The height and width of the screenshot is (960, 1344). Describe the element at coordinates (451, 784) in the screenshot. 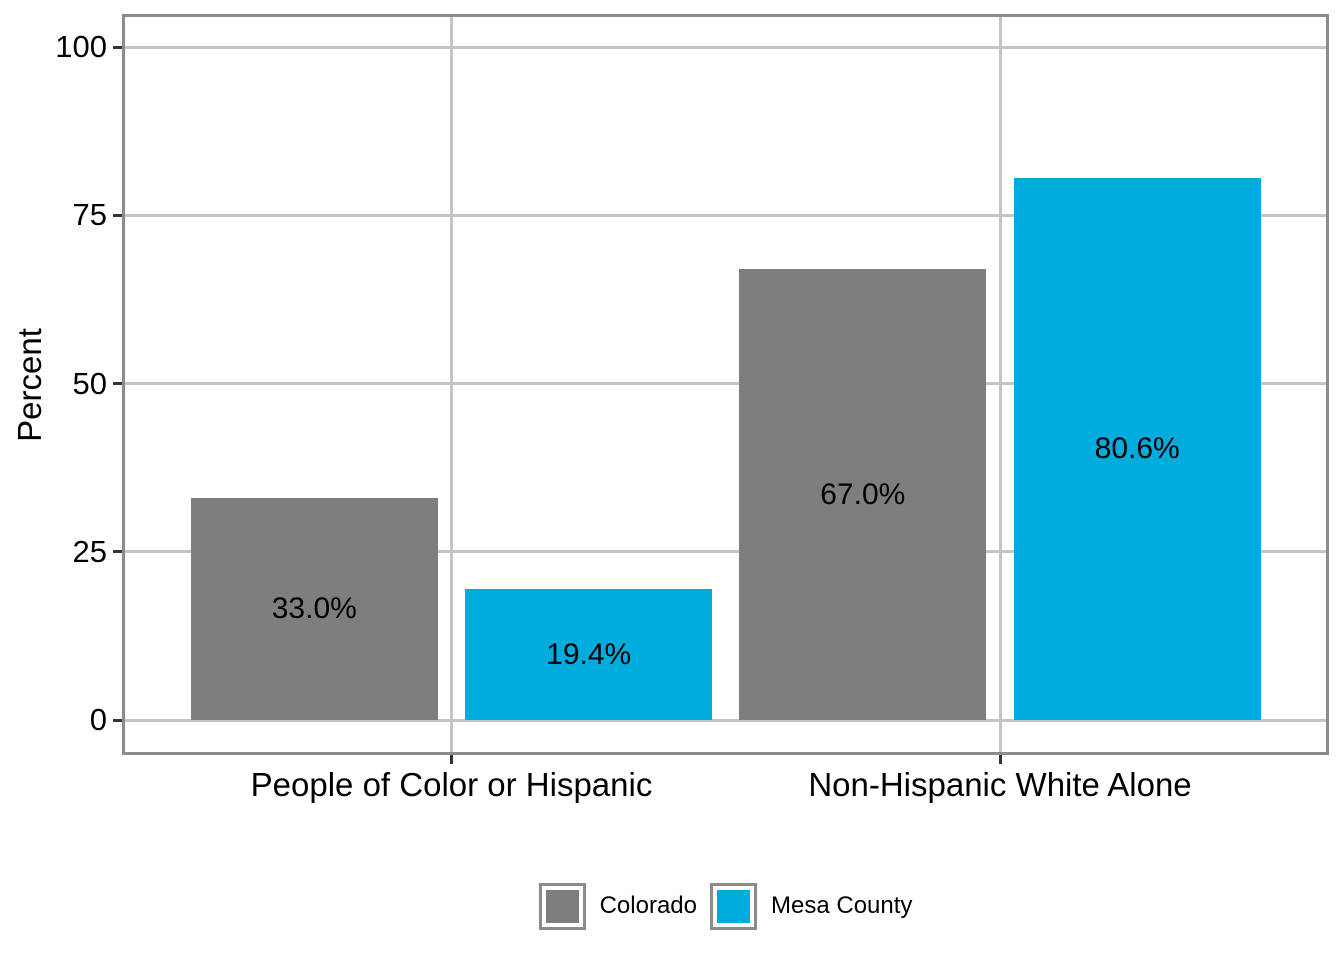

I see `x-category-label-people-of-color-or-hispanic: People of Color or Hispanic` at that location.